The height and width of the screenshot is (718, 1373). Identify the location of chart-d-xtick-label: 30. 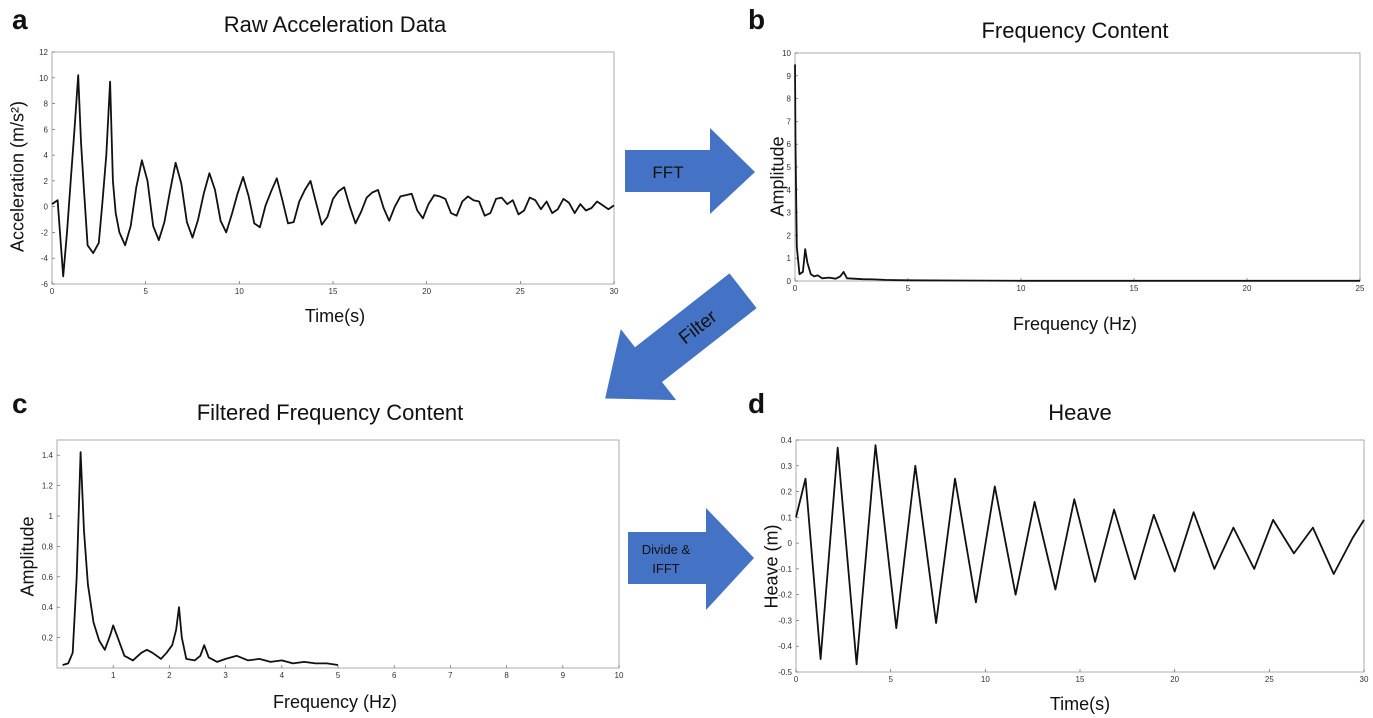
(1364, 679).